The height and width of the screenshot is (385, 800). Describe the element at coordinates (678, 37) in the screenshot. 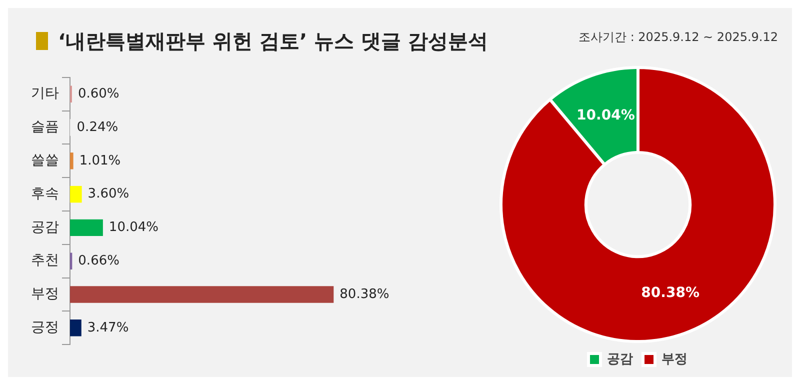

I see `chart-subtitle: 조사기간 : 2025.9.12 ~ 2025.9.12` at that location.